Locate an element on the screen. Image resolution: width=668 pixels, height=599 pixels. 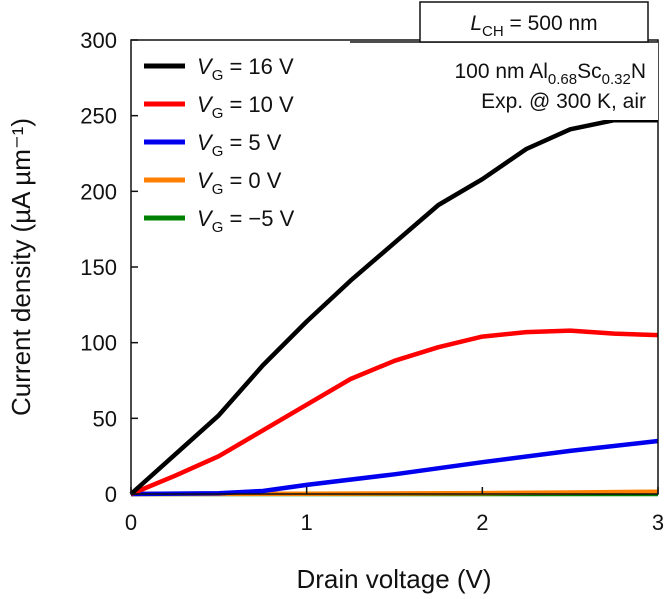
y-tick-label: 150 is located at coordinates (98, 267).